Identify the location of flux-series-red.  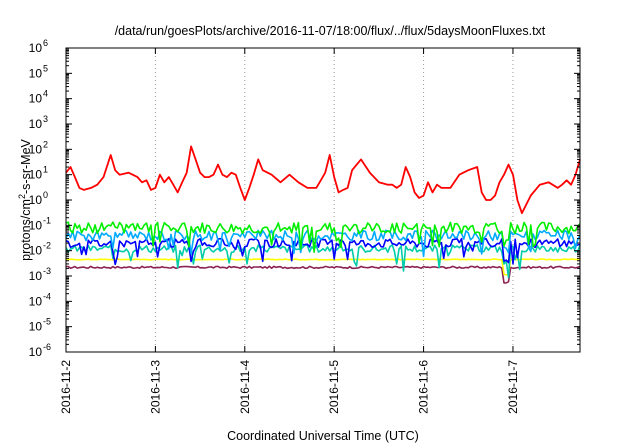
(323, 180).